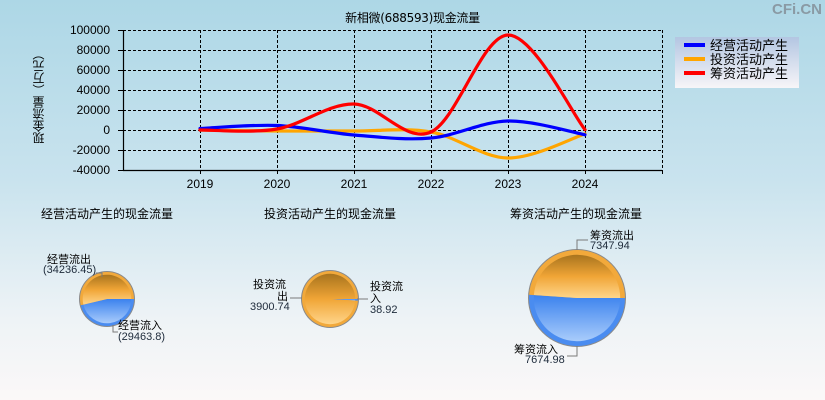 Image resolution: width=825 pixels, height=400 pixels. Describe the element at coordinates (508, 184) in the screenshot. I see `x-tick: 2023` at that location.